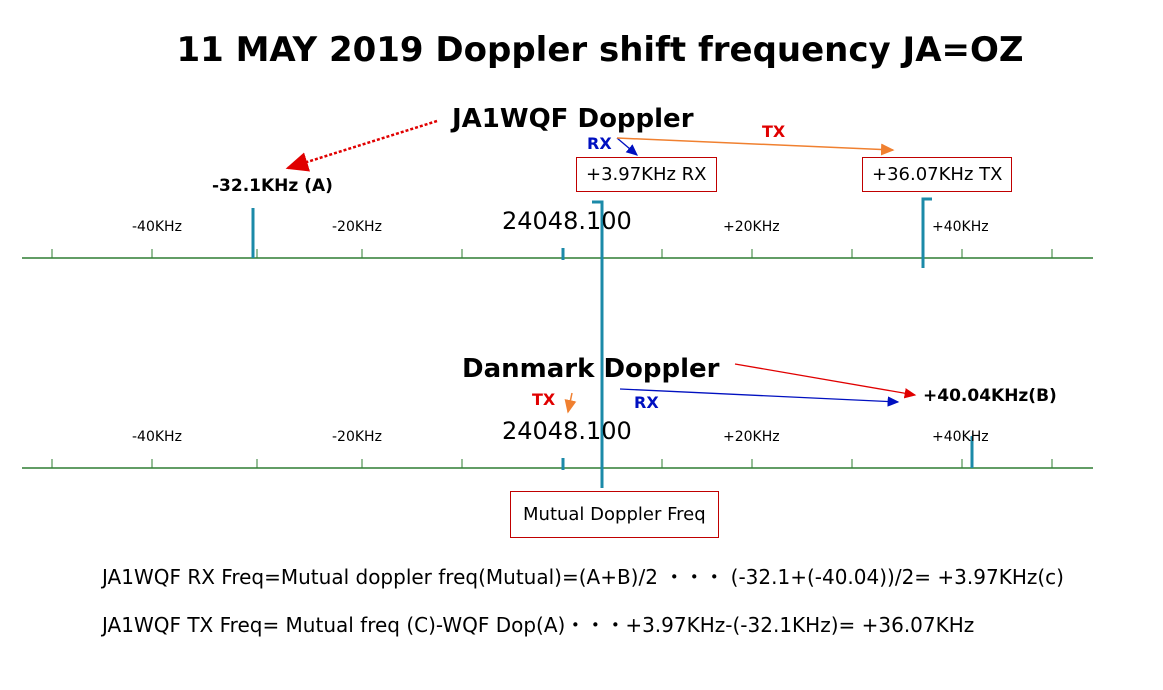  I want to click on lower-tick-label: +40KHz, so click(960, 437).